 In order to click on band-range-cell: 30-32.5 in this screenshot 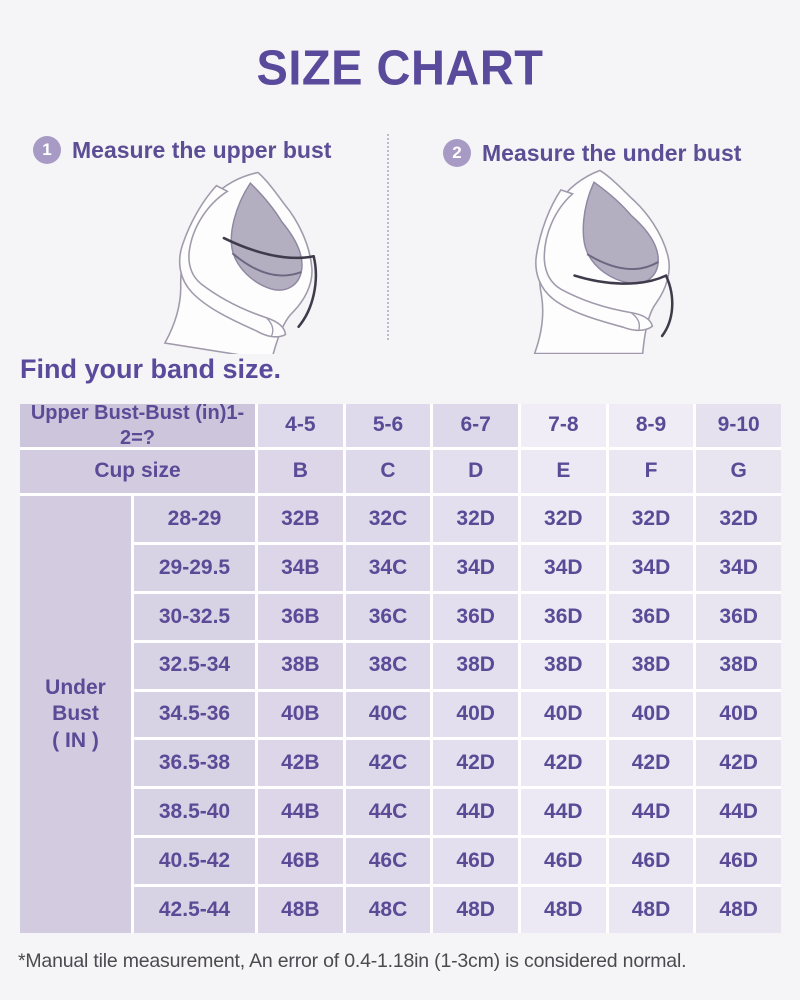, I will do `click(194, 616)`.